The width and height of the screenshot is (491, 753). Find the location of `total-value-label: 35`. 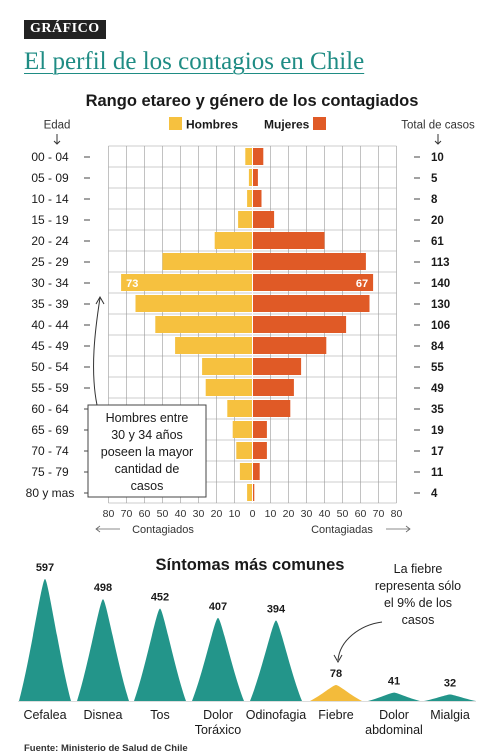

total-value-label: 35 is located at coordinates (437, 410).